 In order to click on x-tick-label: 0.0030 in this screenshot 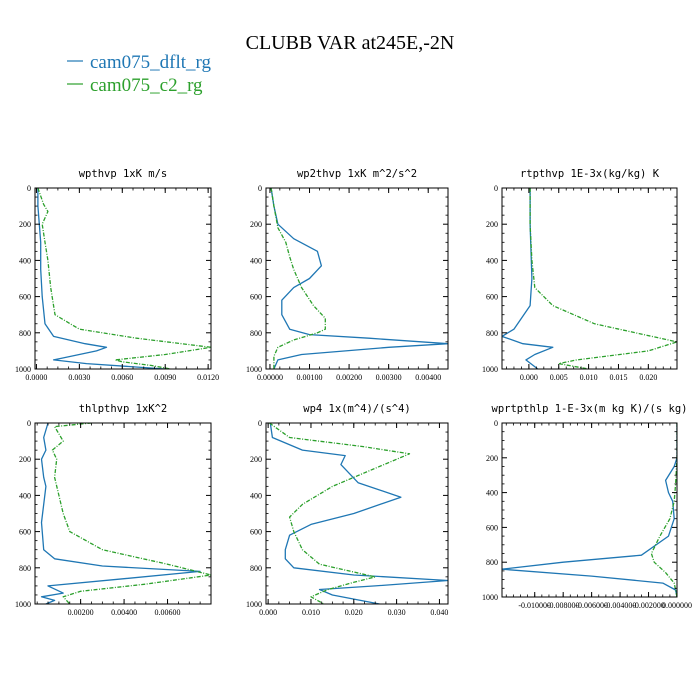, I will do `click(79, 377)`.